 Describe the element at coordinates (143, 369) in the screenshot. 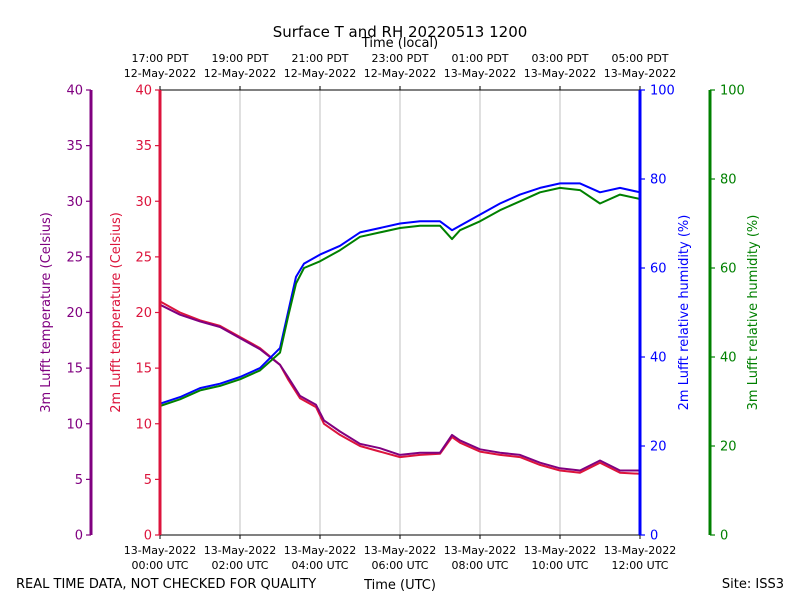

I see `axis-tick-label-temp2m: 15` at that location.